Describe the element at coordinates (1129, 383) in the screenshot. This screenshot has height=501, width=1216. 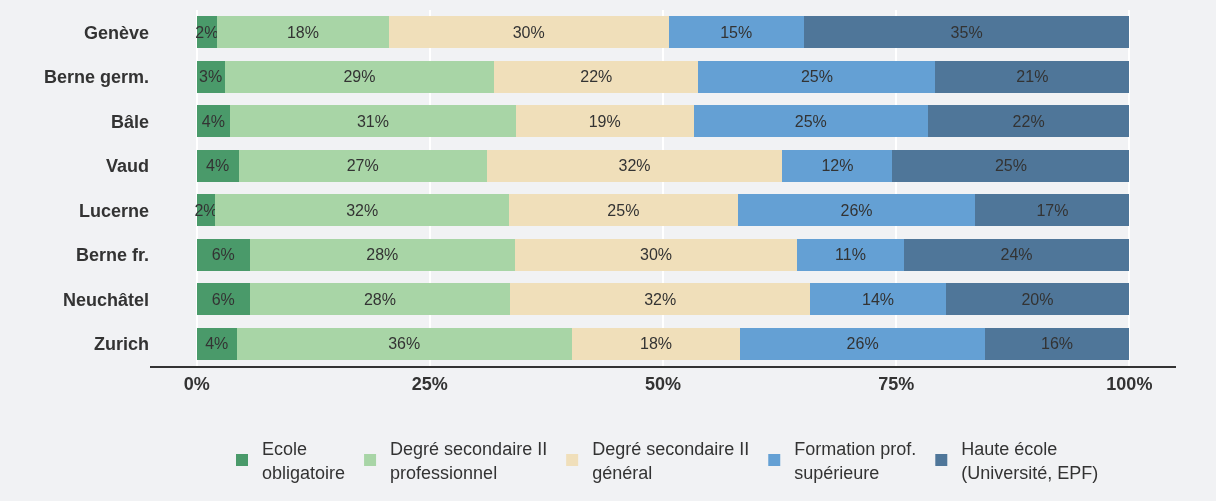
I see `x-tick-label: 100%` at that location.